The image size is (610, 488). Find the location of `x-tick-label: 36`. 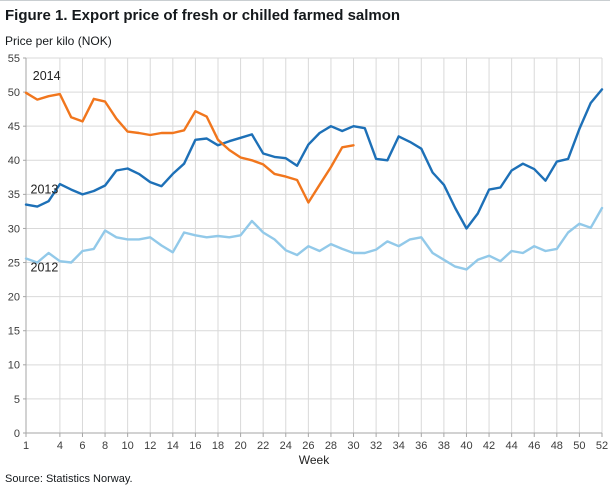

x-tick-label: 36 is located at coordinates (421, 446).